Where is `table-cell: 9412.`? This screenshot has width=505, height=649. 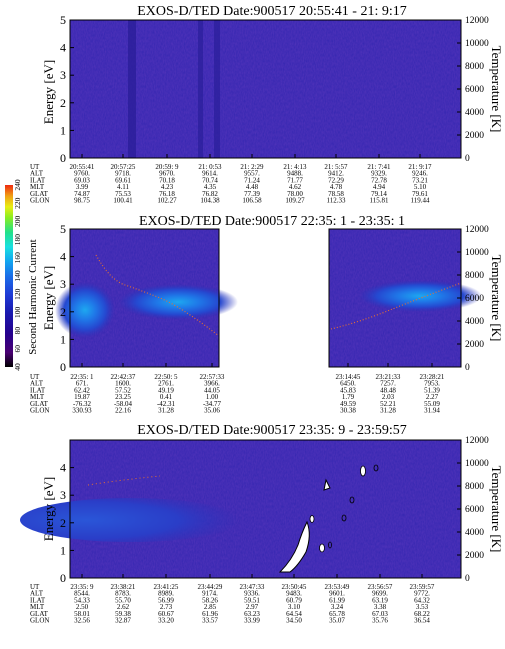 table-cell: 9412. is located at coordinates (336, 174).